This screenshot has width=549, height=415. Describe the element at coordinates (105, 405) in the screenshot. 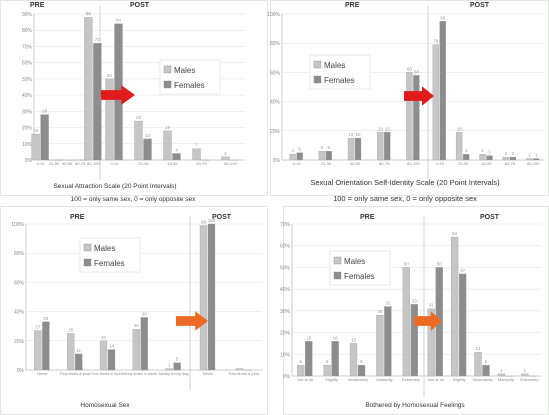

I see `chart-caption: Homosexual Sex` at that location.